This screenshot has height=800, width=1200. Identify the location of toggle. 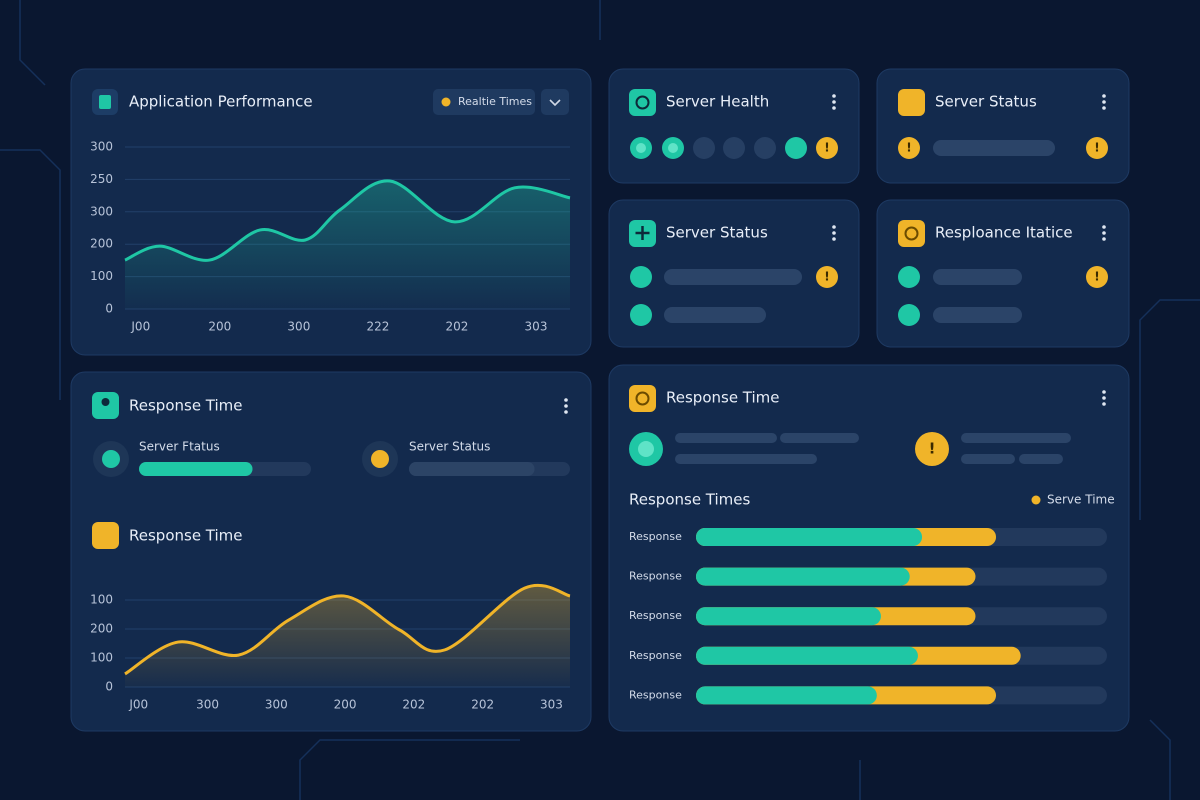
(484, 102).